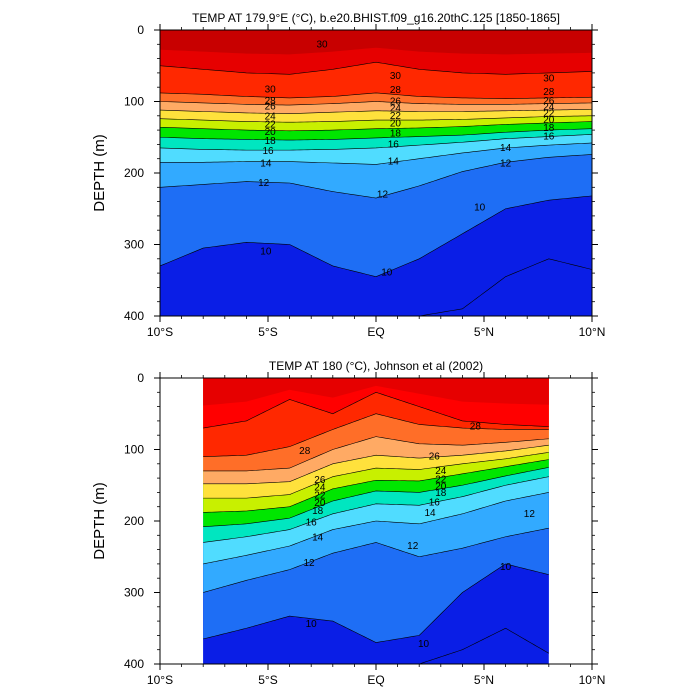 This screenshot has height=700, width=700. What do you see at coordinates (376, 366) in the screenshot?
I see `chart-title: TEMP AT 180 (°C), Johnson et al (2002)` at bounding box center [376, 366].